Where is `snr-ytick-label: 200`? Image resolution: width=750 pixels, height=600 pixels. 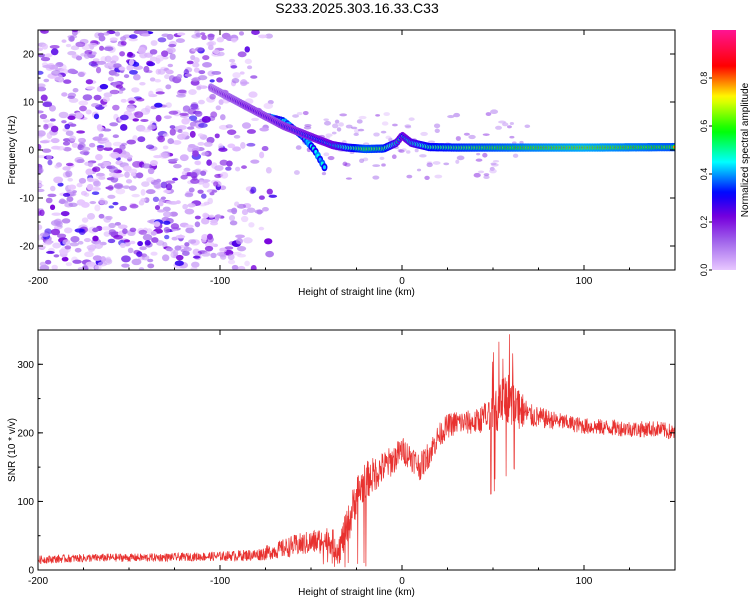 snr-ytick-label: 200 is located at coordinates (25, 433).